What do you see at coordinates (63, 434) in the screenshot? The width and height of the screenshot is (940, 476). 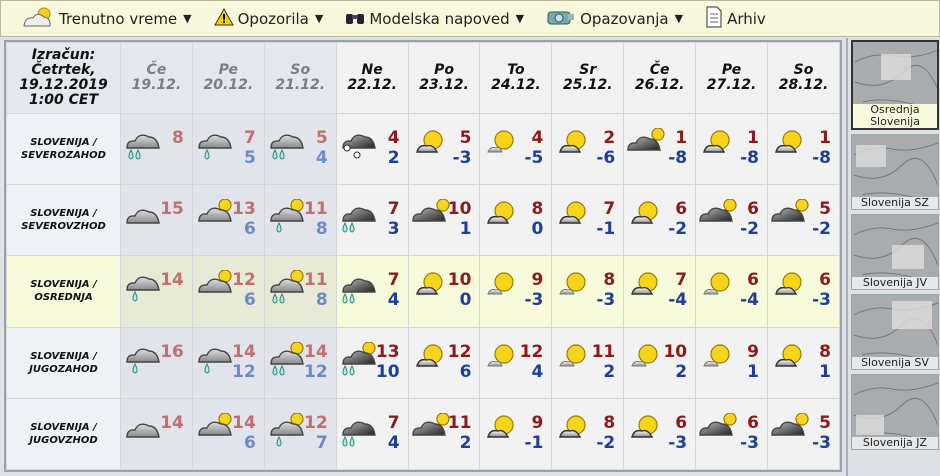 I see `region-name: SLOVENIJA / JUGOVZHOD` at bounding box center [63, 434].